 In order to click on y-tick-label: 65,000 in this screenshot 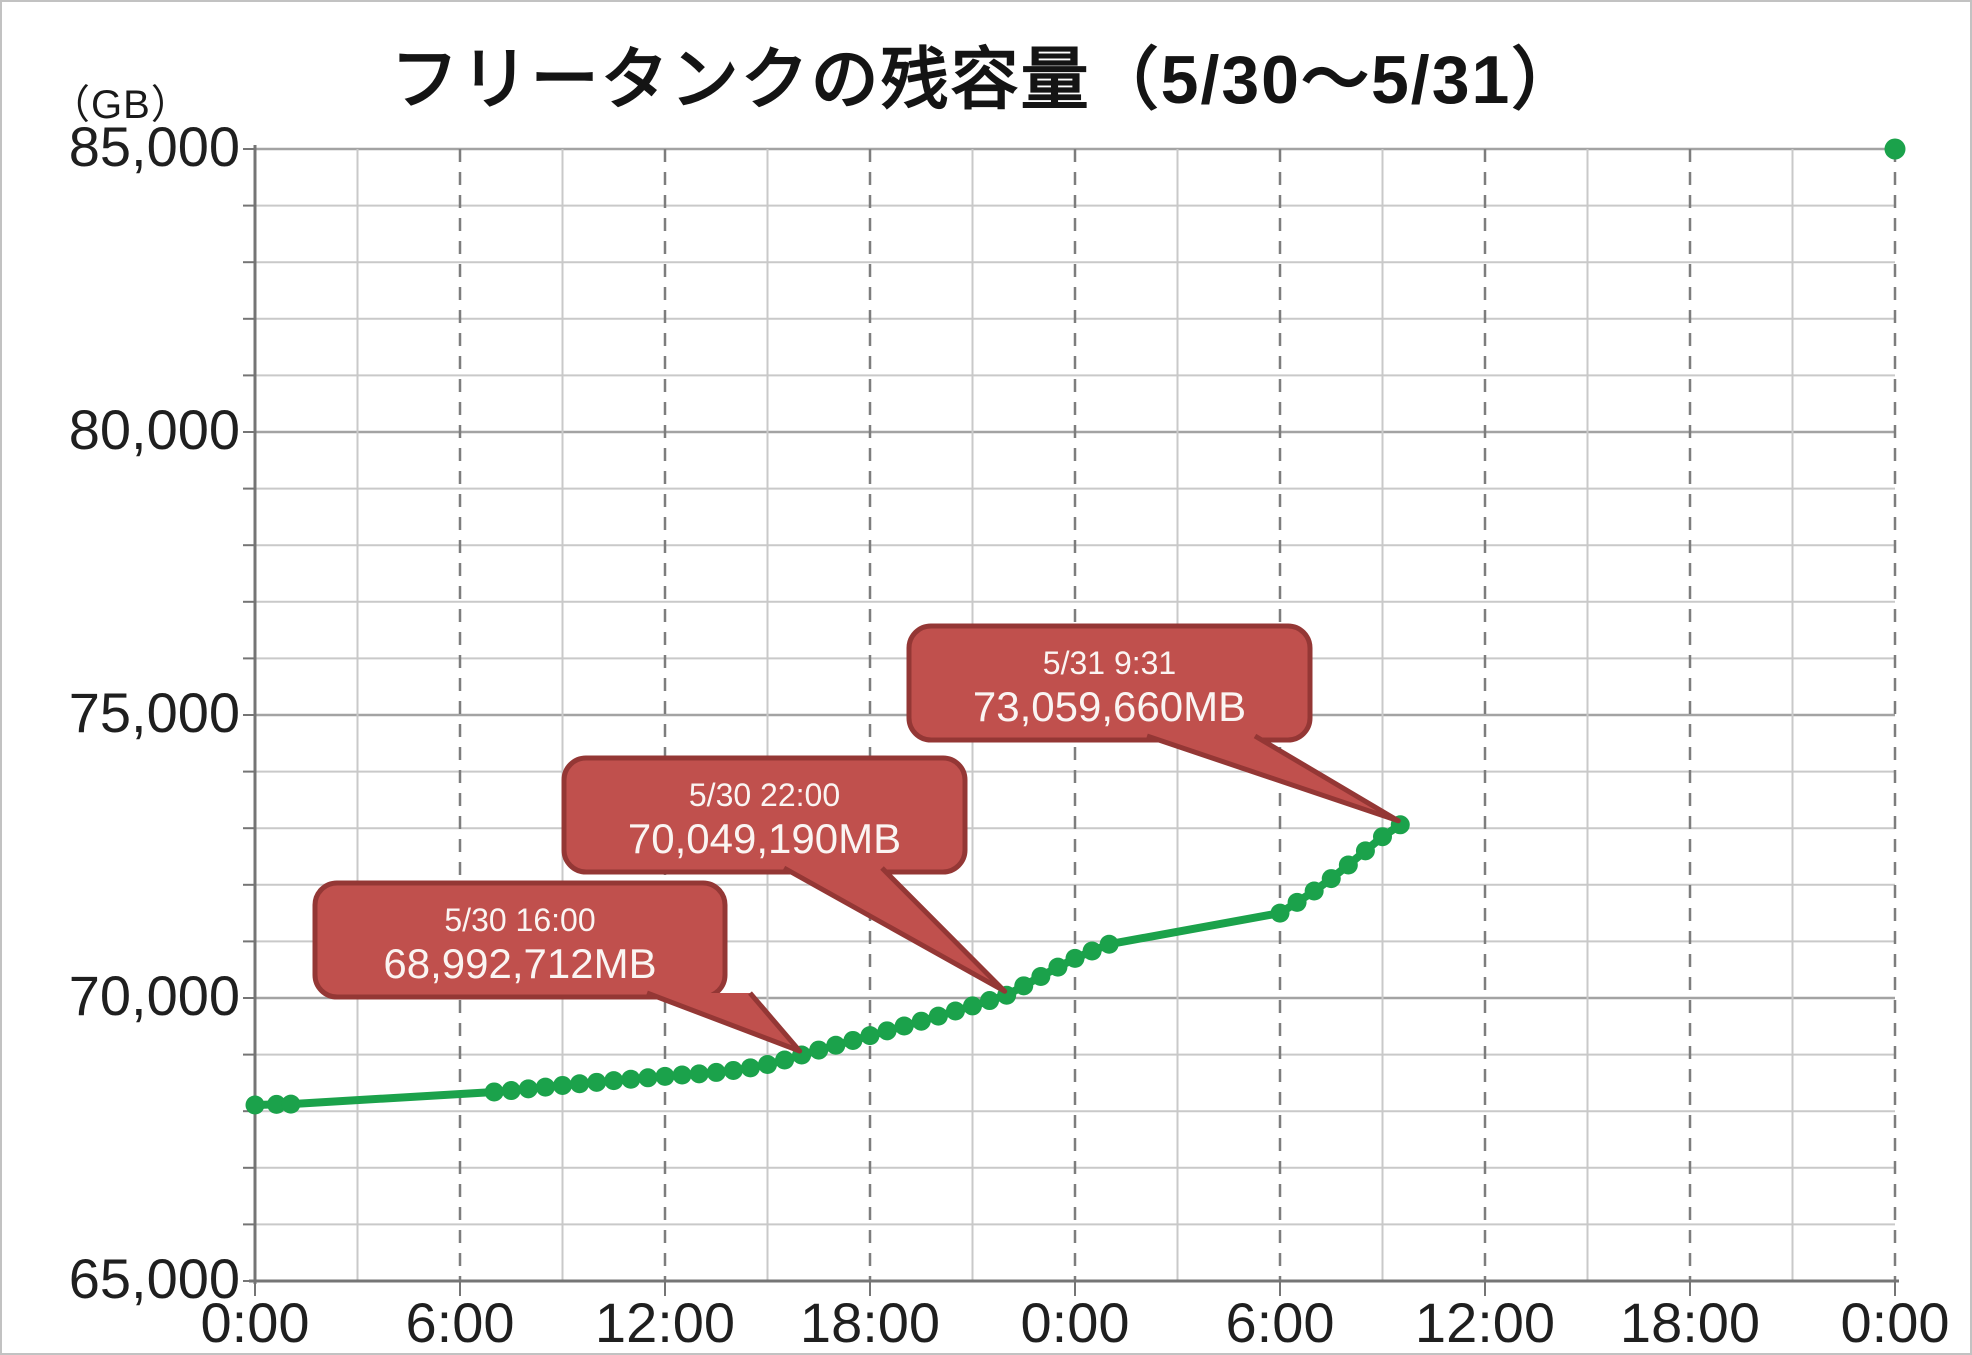, I will do `click(154, 1278)`.